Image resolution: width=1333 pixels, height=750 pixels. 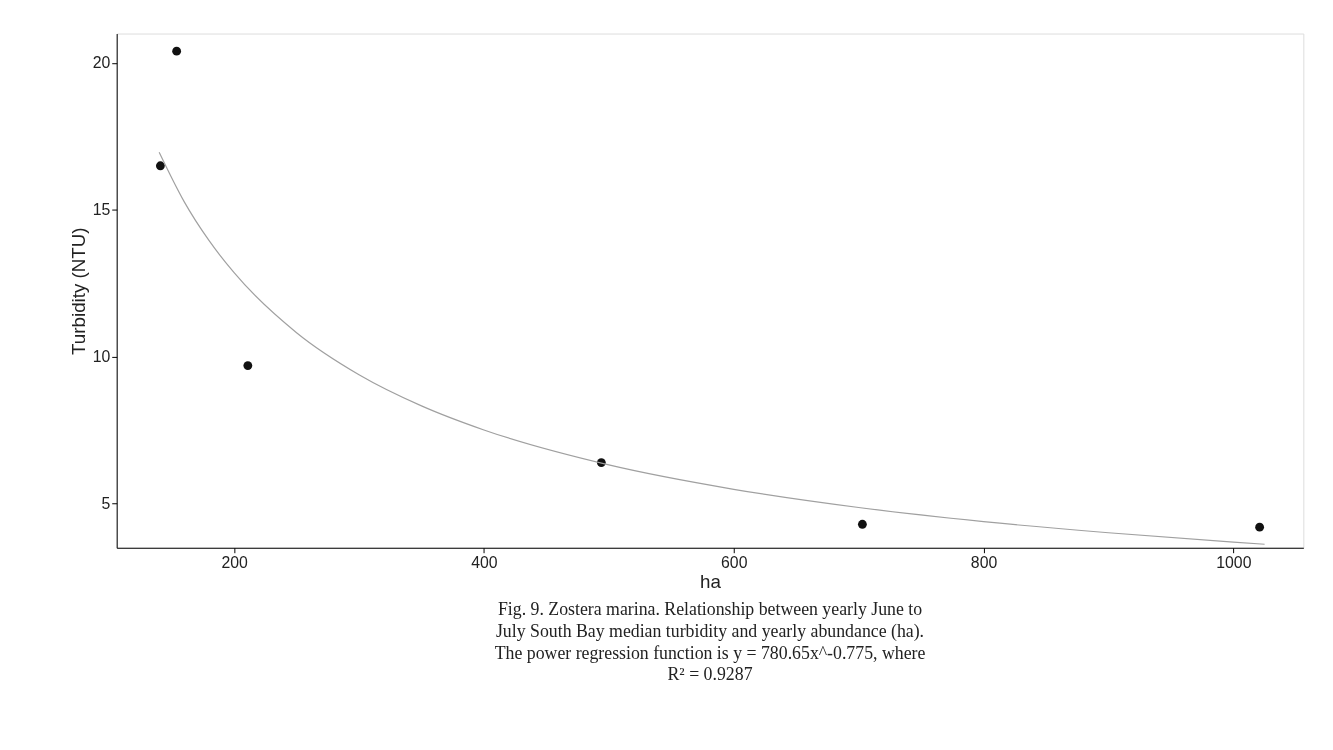 What do you see at coordinates (78, 291) in the screenshot?
I see `y-axis-title: Turbidity (NTU)` at bounding box center [78, 291].